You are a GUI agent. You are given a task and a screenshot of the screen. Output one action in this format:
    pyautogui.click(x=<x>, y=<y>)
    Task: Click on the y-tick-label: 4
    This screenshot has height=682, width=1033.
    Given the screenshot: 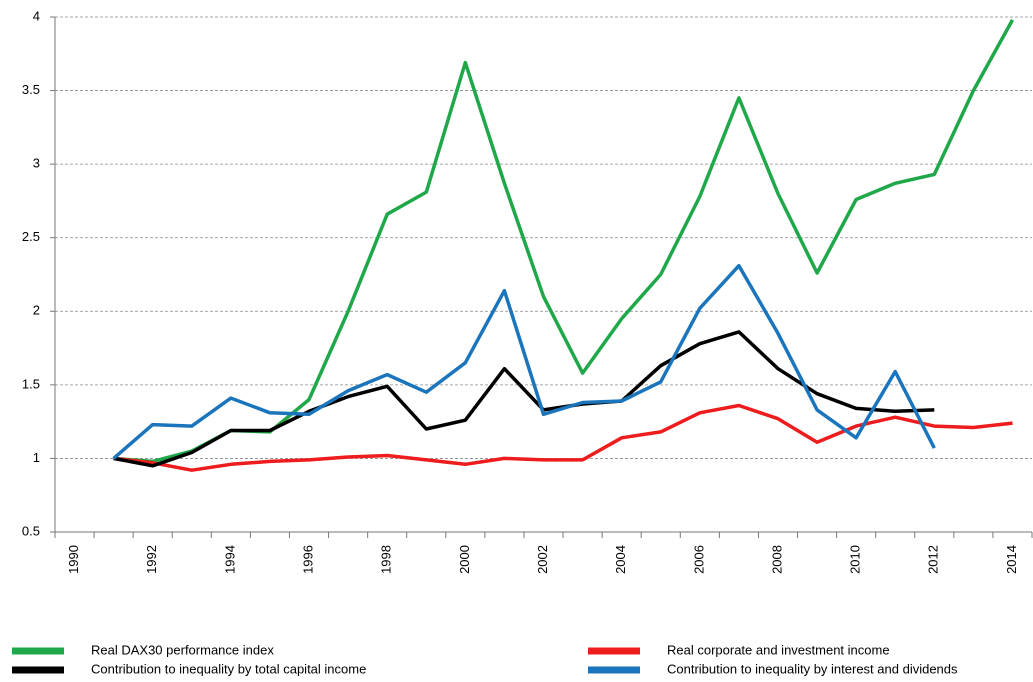 What is the action you would take?
    pyautogui.click(x=36, y=15)
    